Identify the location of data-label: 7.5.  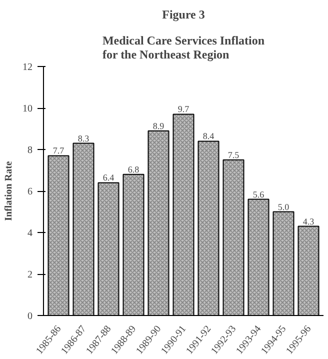
(234, 155).